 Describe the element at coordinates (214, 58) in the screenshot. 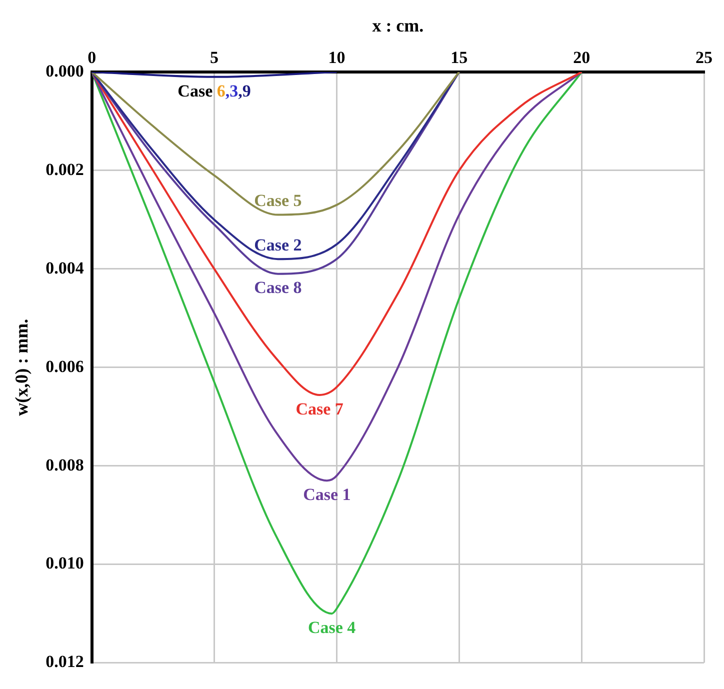

I see `x-tick-label: 5` at that location.